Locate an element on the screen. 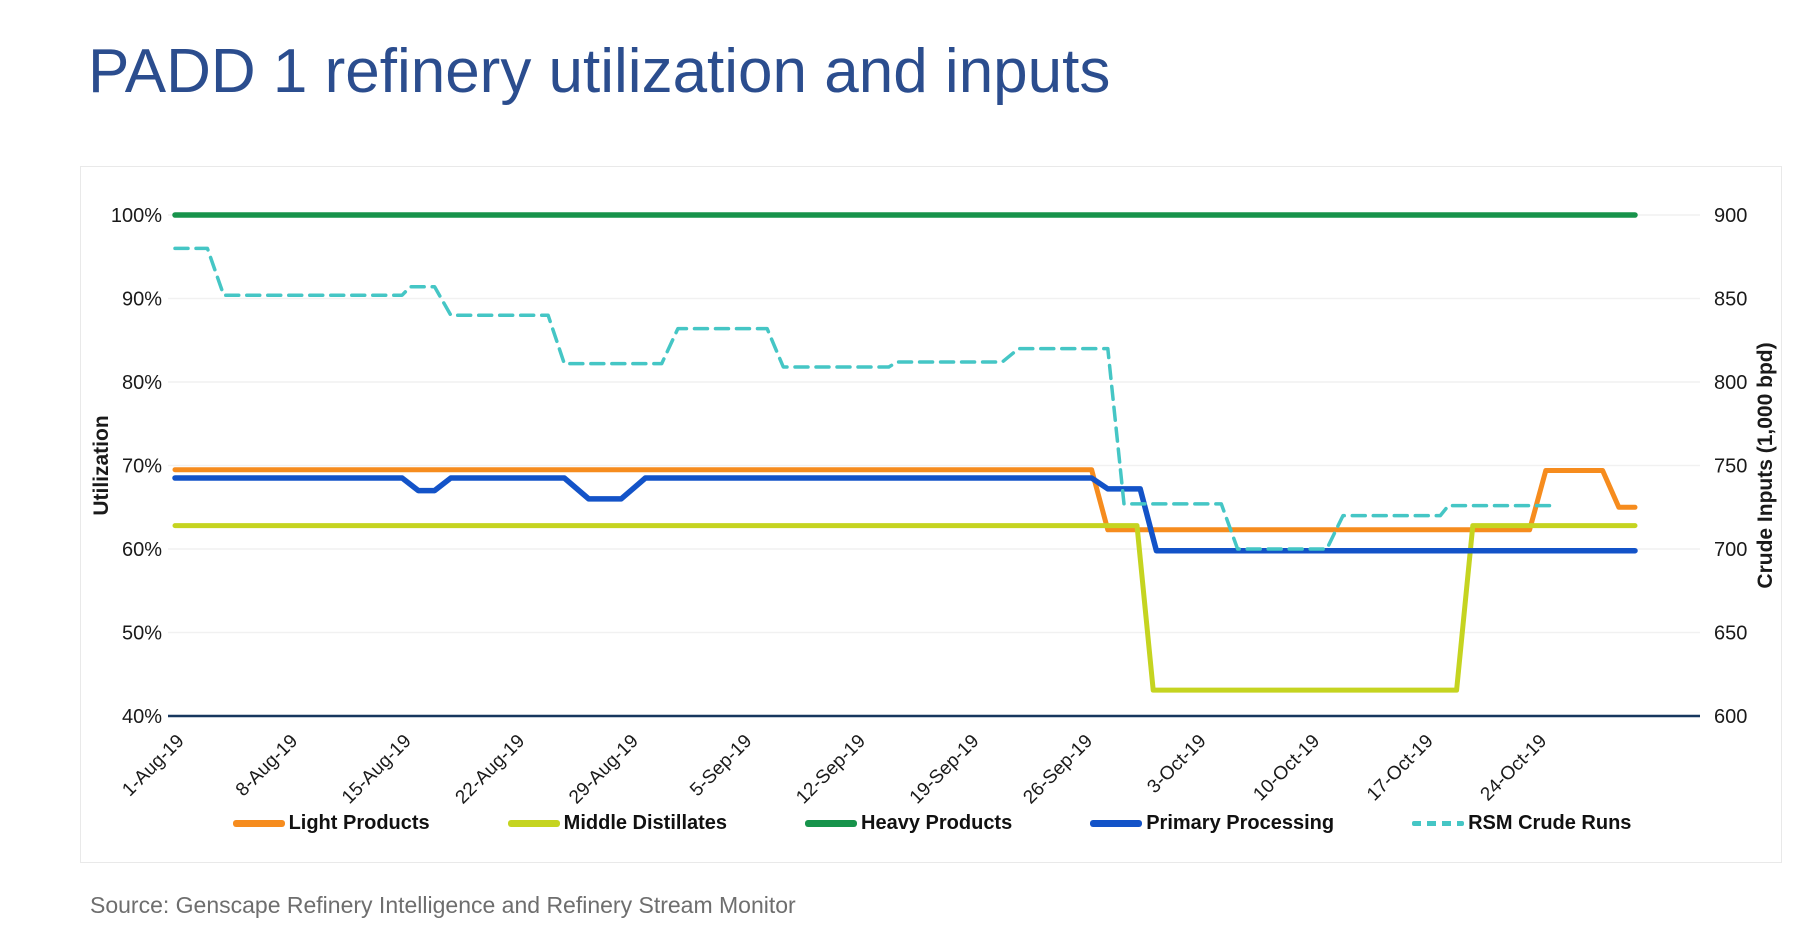  x-axis-tick-label: 26-Sep-19 is located at coordinates (1058, 770).